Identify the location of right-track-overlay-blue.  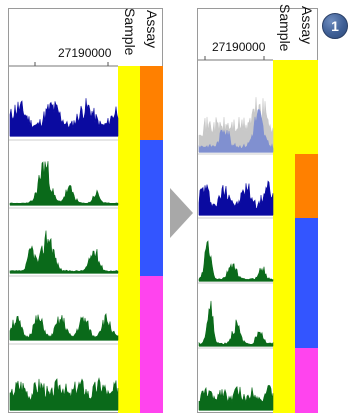
(236, 130).